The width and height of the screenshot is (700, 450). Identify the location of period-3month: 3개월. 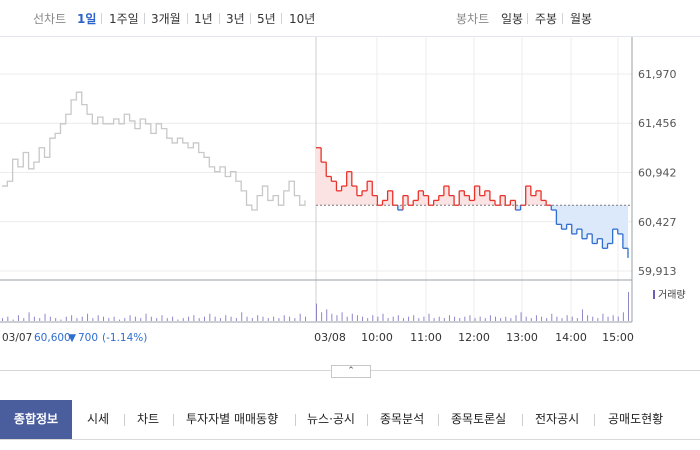
(166, 19).